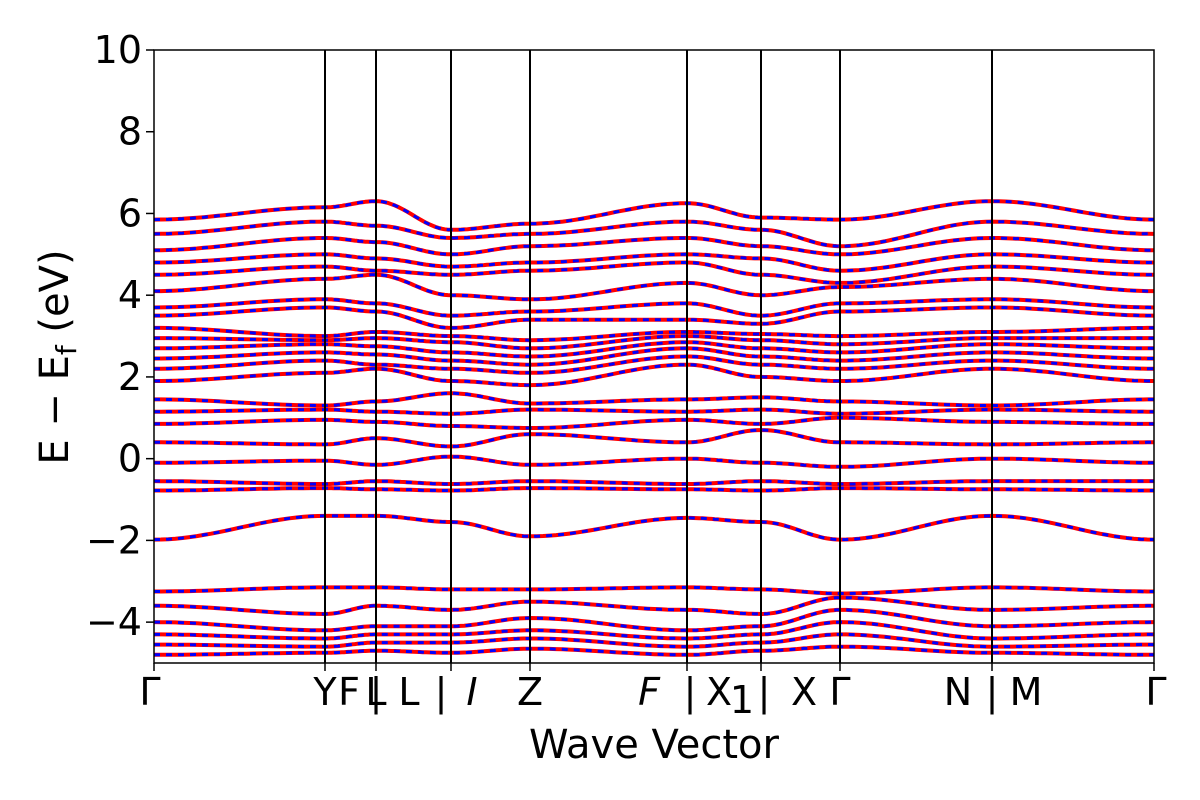 Image resolution: width=1200 pixels, height=800 pixels. I want to click on x-kpoint-label-4: L, so click(375, 692).